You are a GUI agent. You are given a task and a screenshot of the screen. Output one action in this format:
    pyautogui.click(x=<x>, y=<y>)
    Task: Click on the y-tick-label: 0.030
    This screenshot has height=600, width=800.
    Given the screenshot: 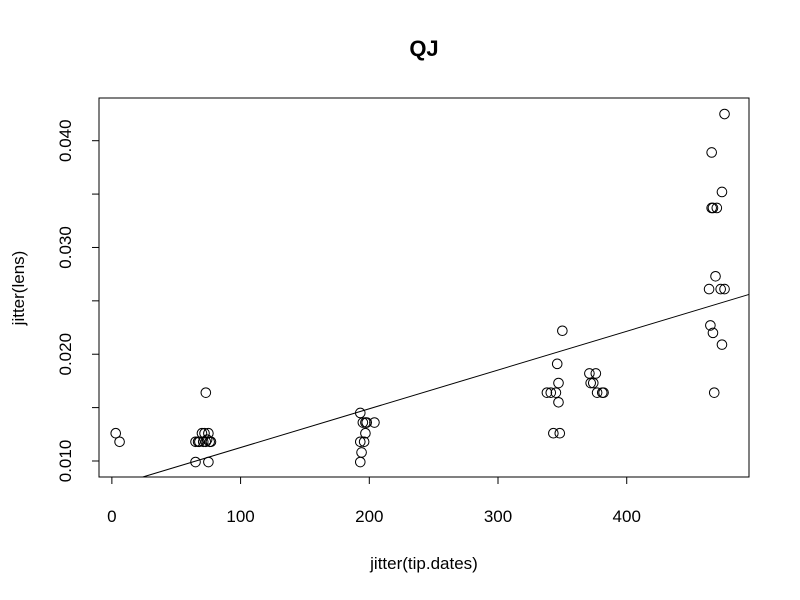 What is the action you would take?
    pyautogui.click(x=65, y=247)
    